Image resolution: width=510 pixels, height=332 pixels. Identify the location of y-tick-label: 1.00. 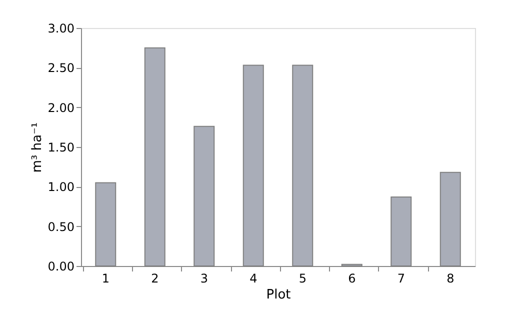
(61, 187).